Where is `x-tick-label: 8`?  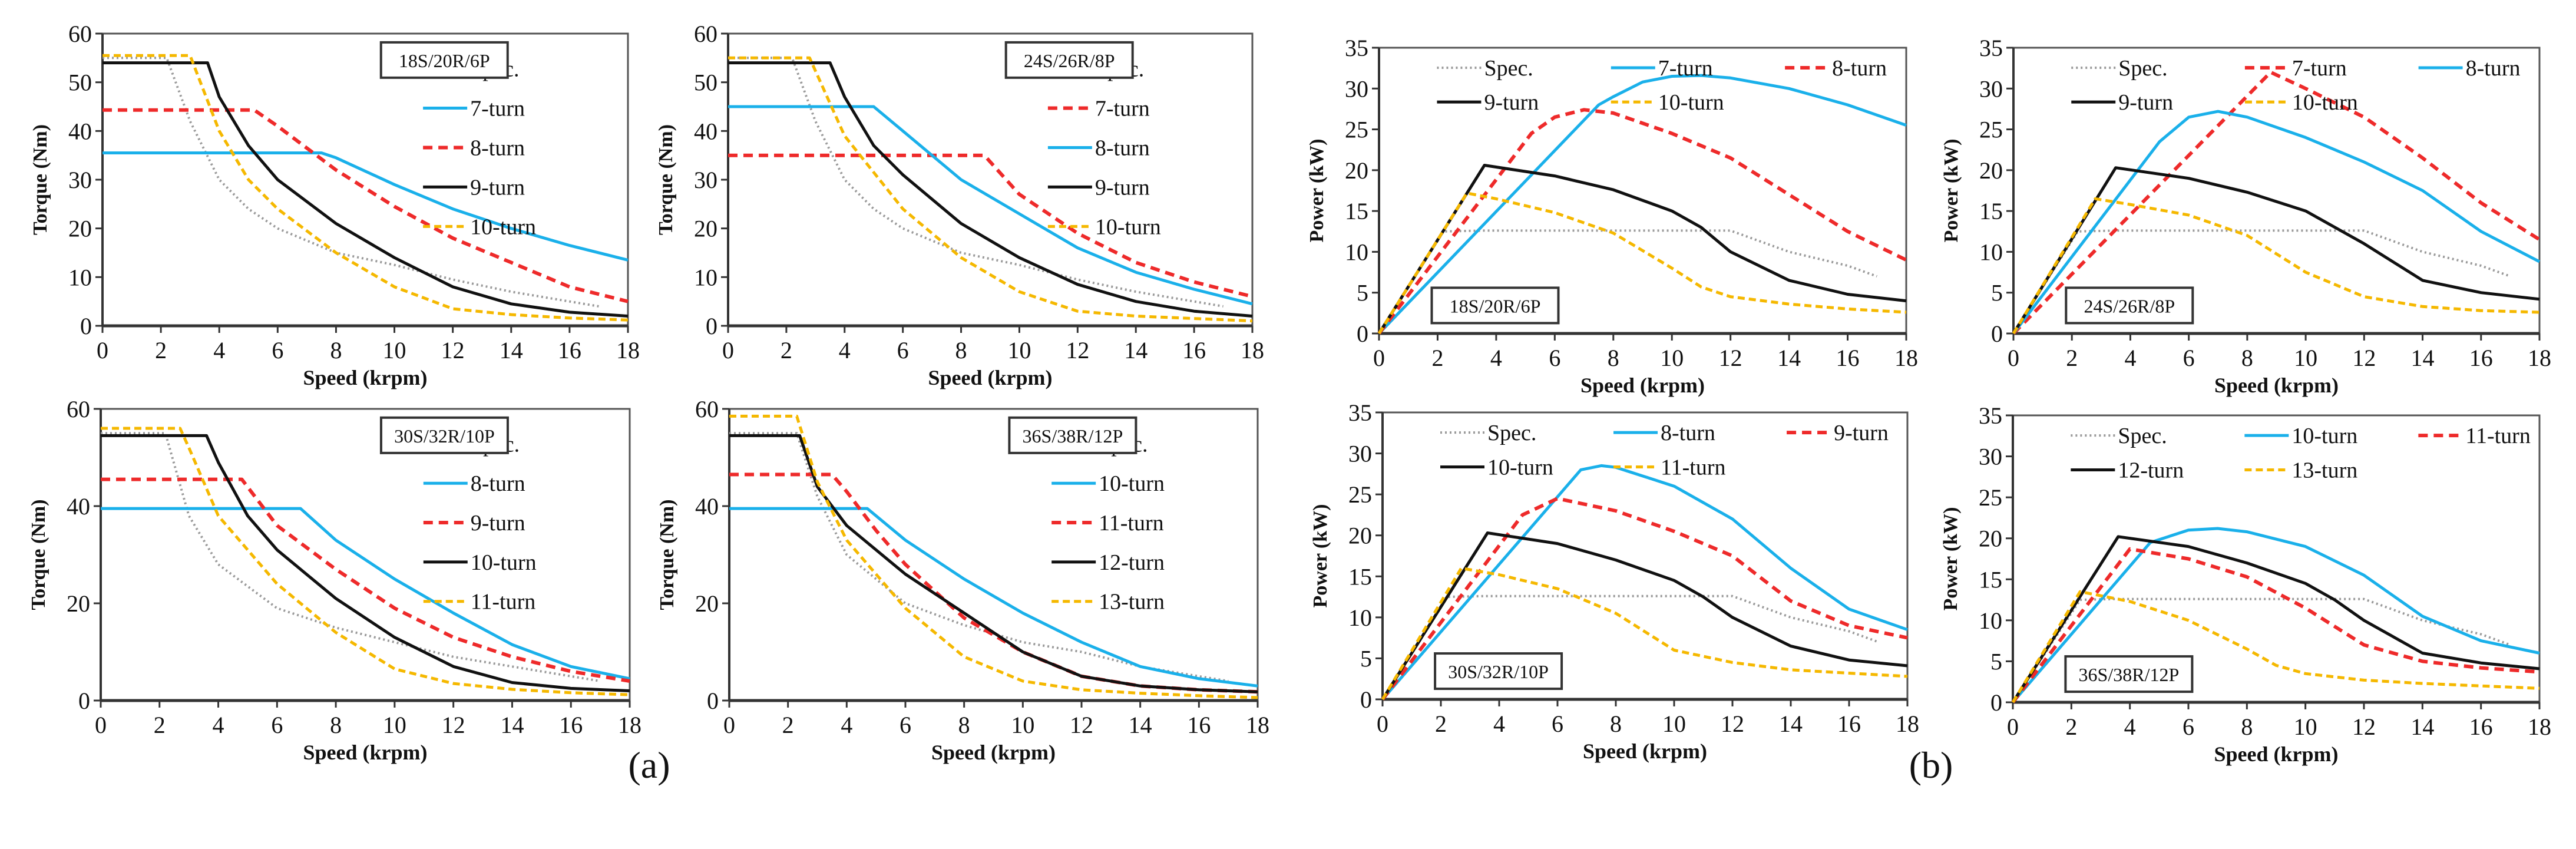
x-tick-label: 8 is located at coordinates (336, 350).